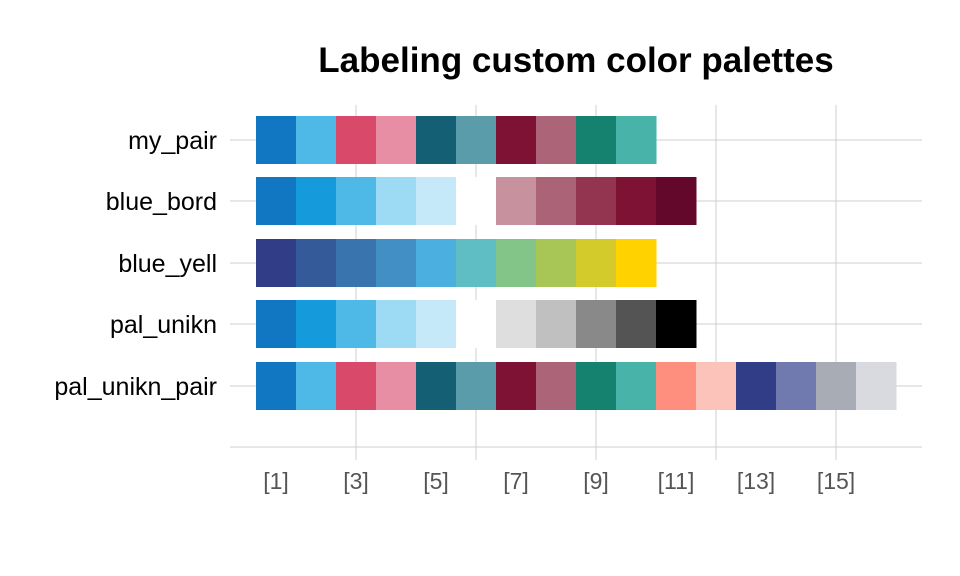 This screenshot has height=576, width=960. I want to click on chart-title: Labeling custom color palettes, so click(575, 60).